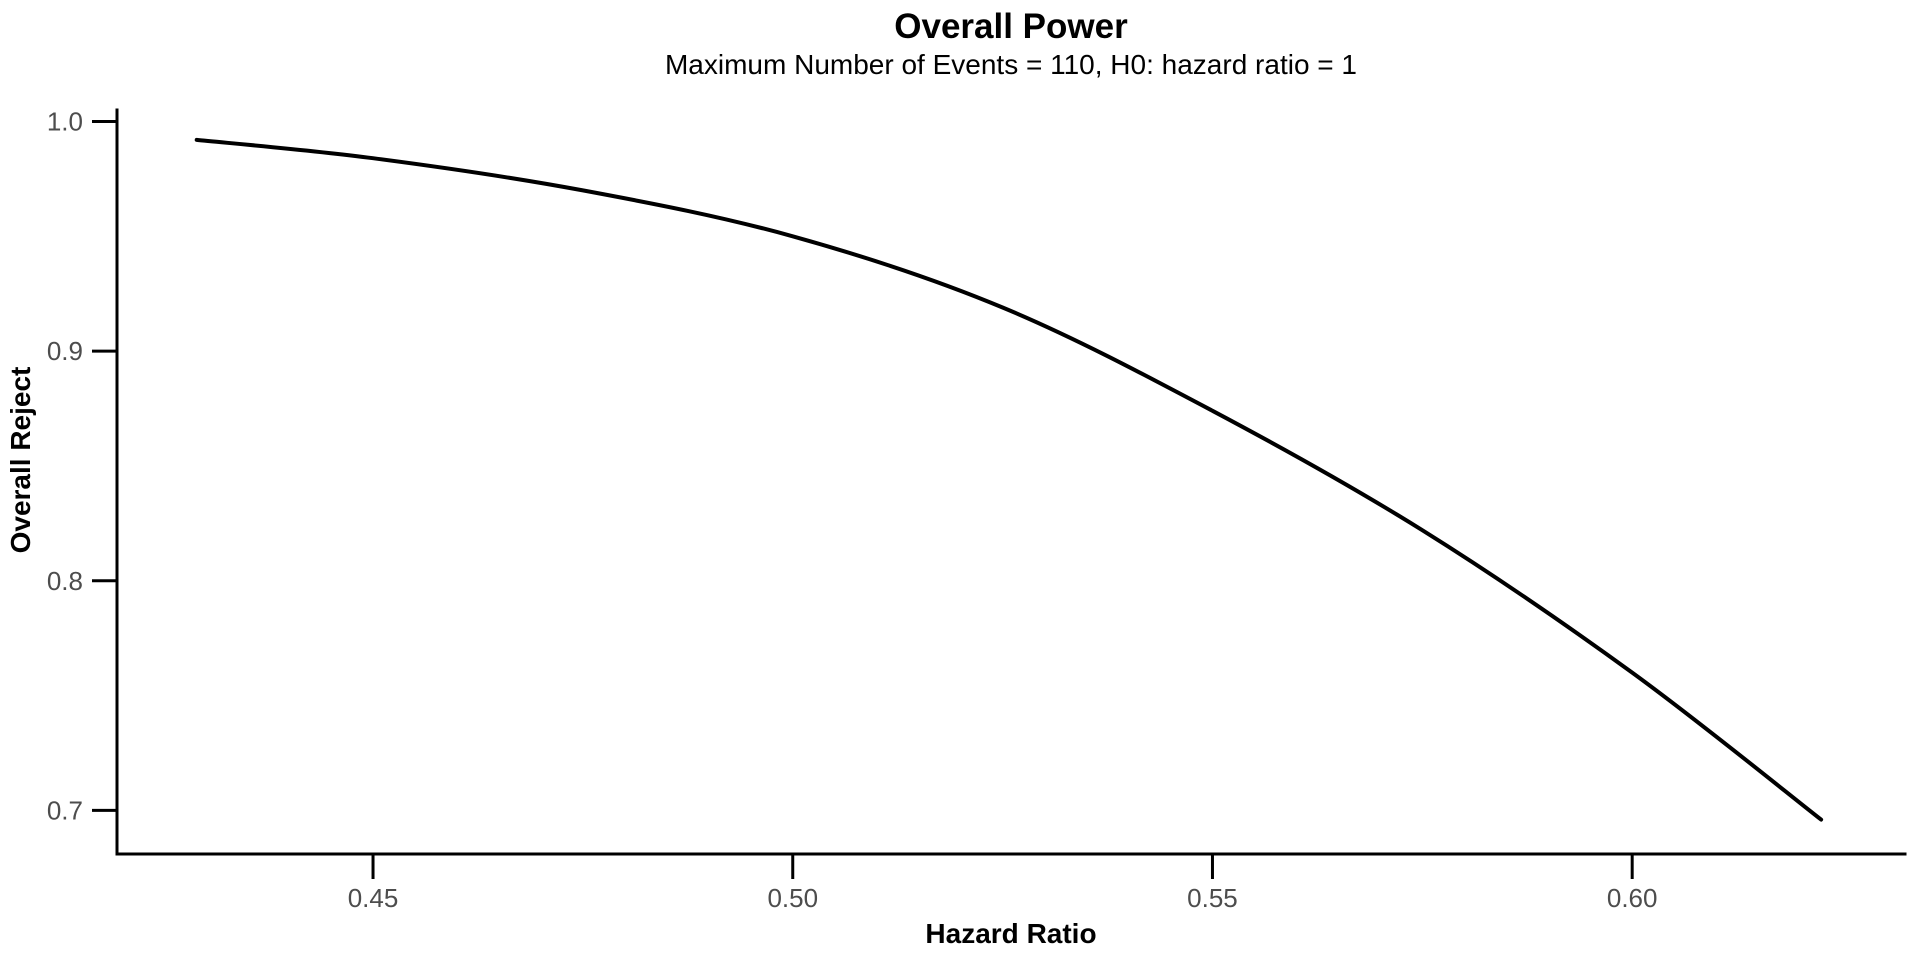 Image resolution: width=1920 pixels, height=960 pixels. I want to click on y-tick-label: 0.7, so click(65, 810).